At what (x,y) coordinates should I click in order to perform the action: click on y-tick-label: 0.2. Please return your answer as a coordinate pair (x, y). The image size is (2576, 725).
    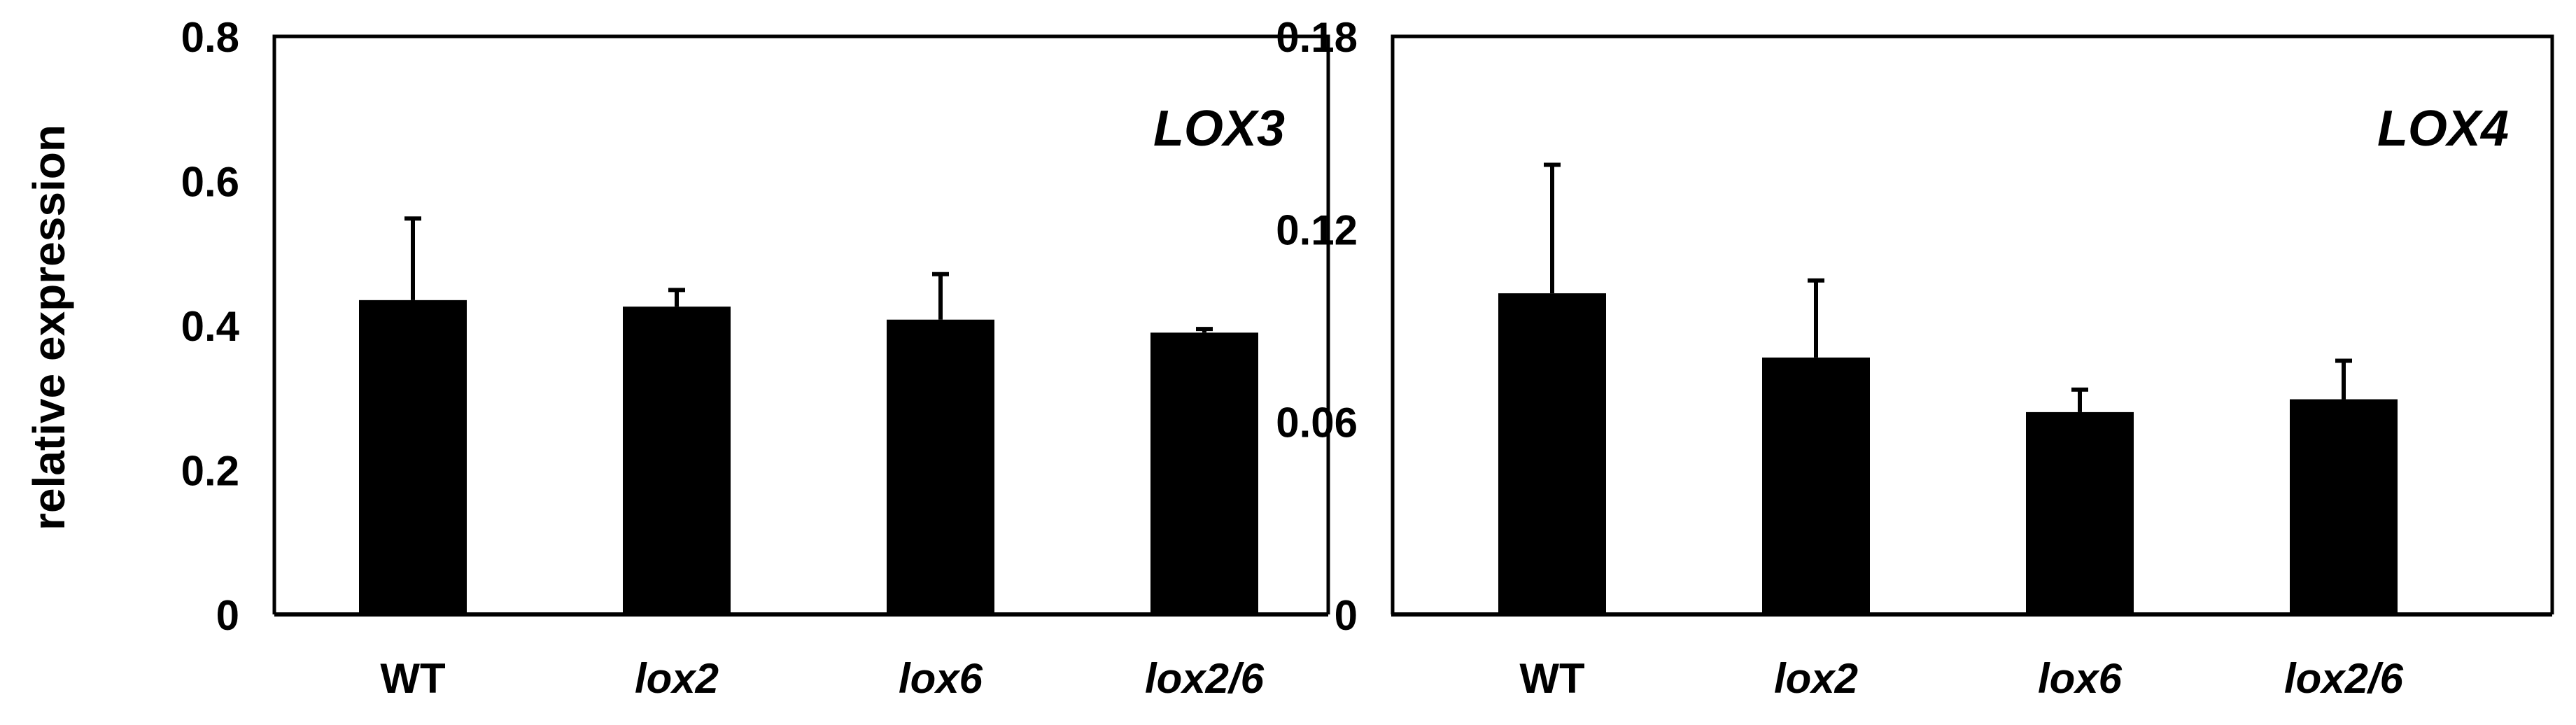
    Looking at the image, I should click on (210, 471).